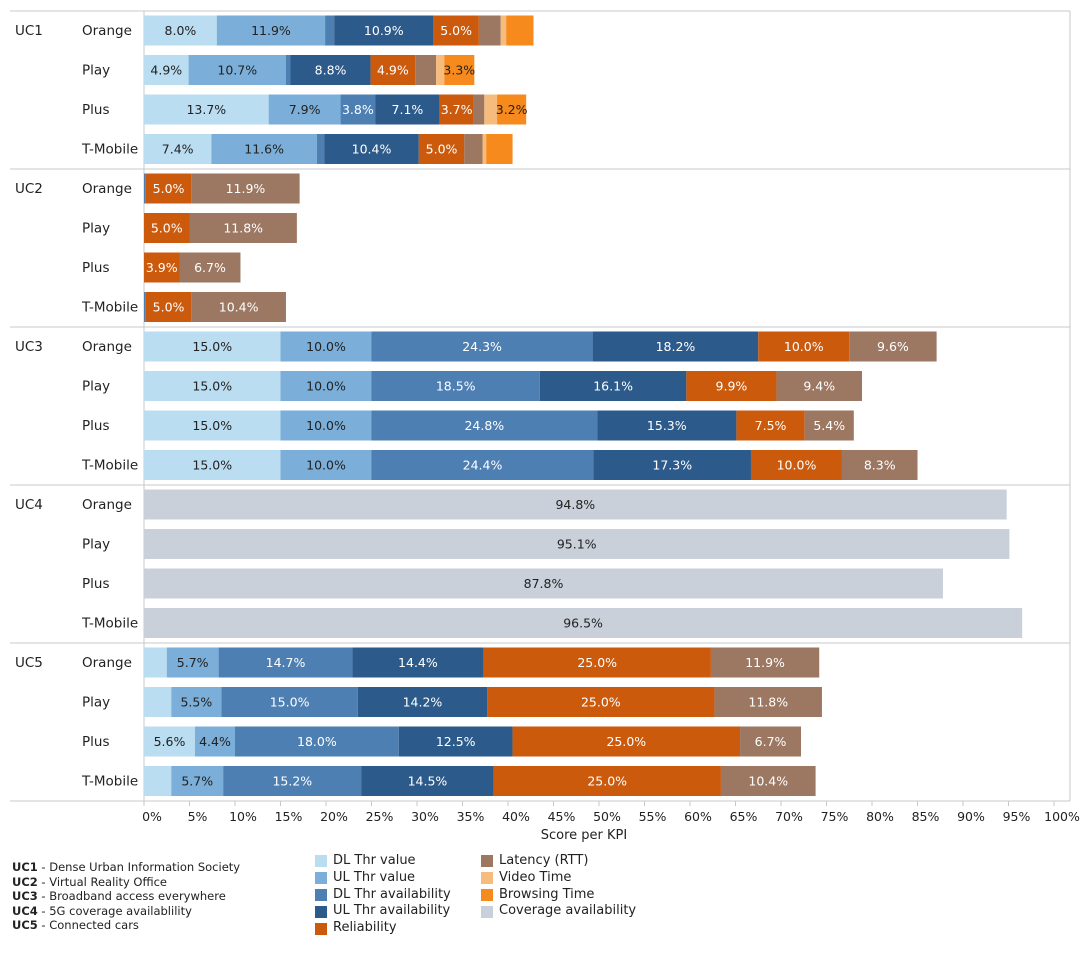 Image resolution: width=1080 pixels, height=955 pixels. What do you see at coordinates (544, 860) in the screenshot?
I see `legend-label: Latency (RTT)` at bounding box center [544, 860].